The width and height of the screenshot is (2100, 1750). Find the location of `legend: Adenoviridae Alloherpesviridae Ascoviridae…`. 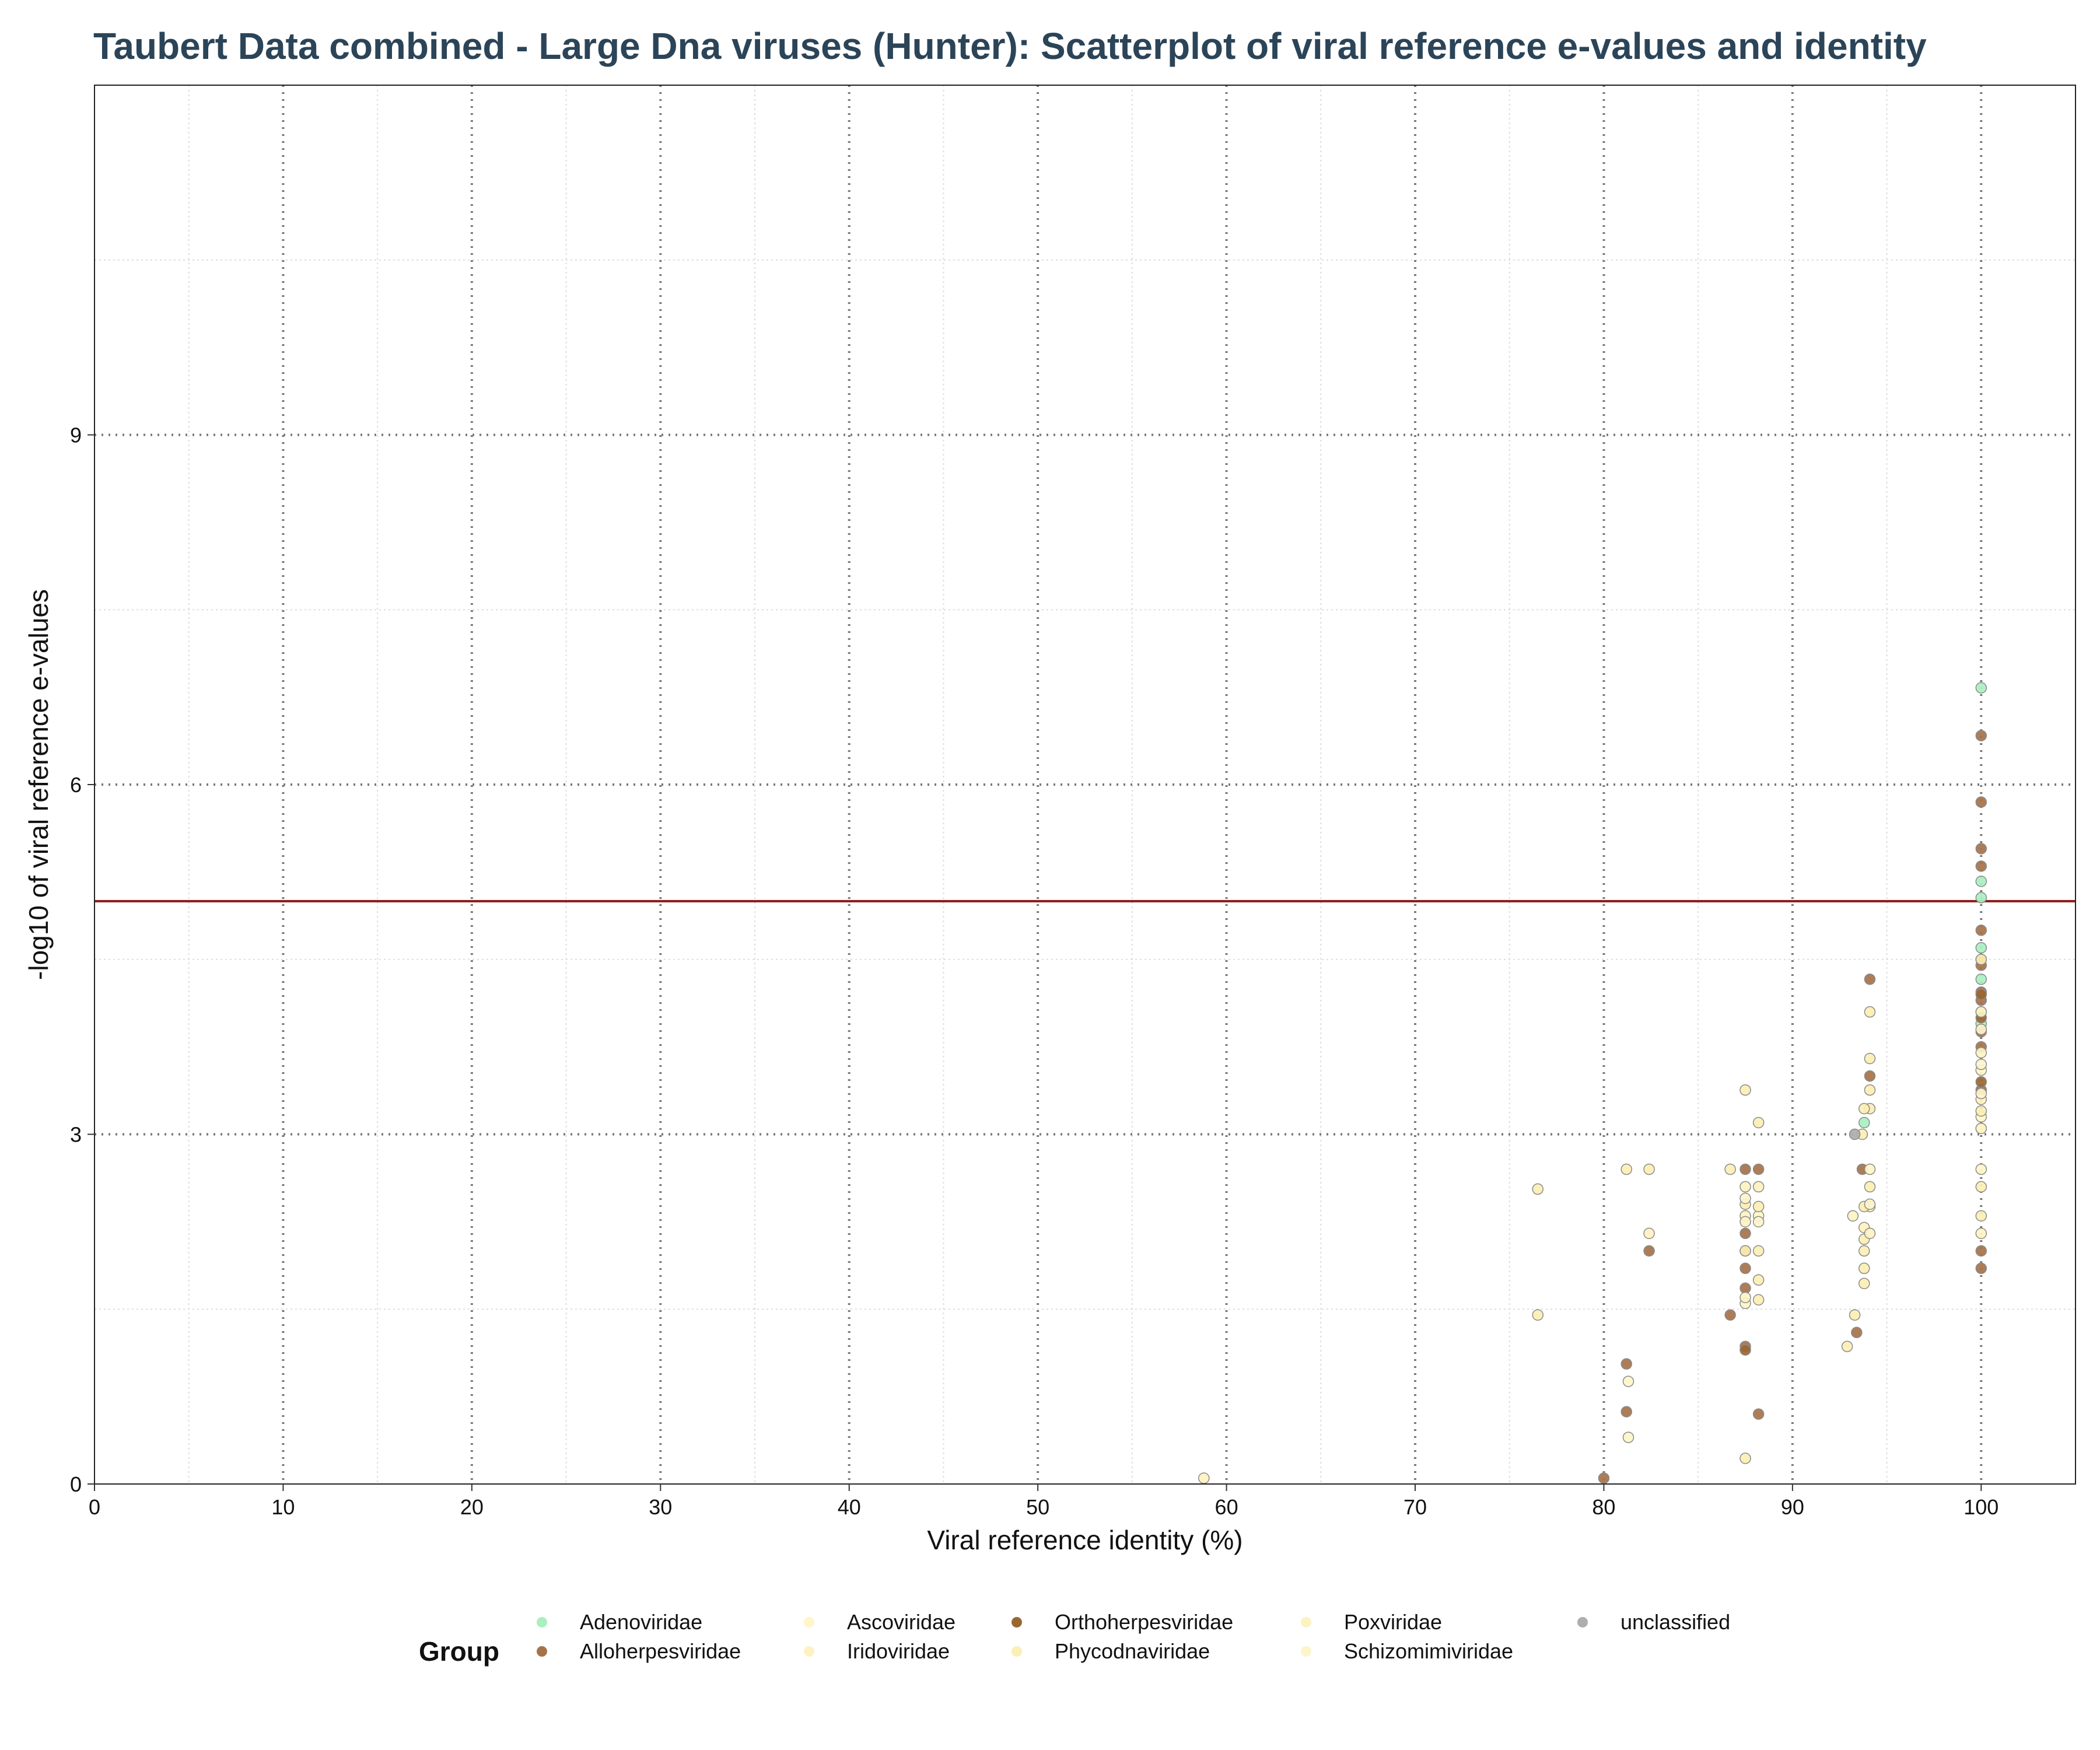

legend: Adenoviridae Alloherpesviridae Ascoviridae… is located at coordinates (1050, 1633).